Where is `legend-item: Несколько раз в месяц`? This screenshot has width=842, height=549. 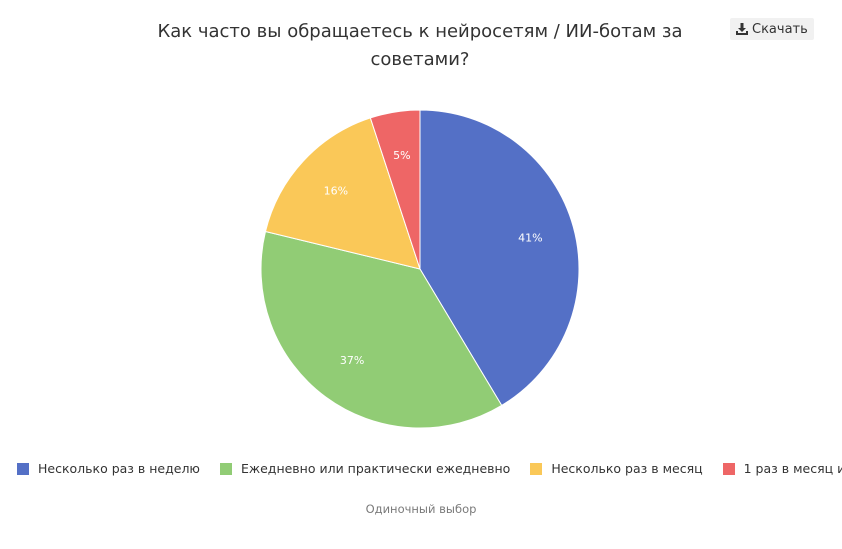
legend-item: Несколько раз в месяц is located at coordinates (616, 468).